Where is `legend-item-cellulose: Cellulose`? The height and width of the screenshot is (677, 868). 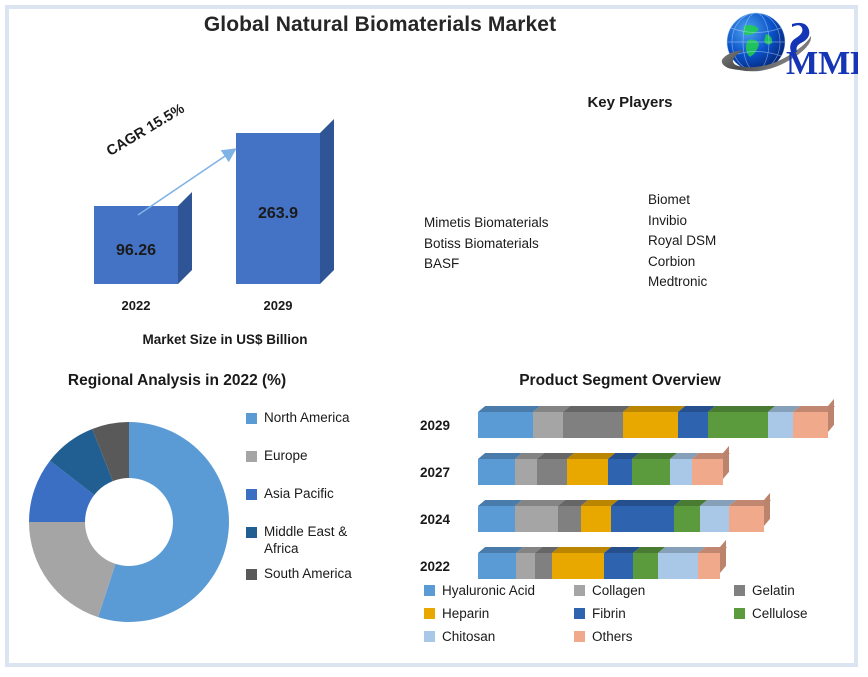 legend-item-cellulose: Cellulose is located at coordinates (771, 613).